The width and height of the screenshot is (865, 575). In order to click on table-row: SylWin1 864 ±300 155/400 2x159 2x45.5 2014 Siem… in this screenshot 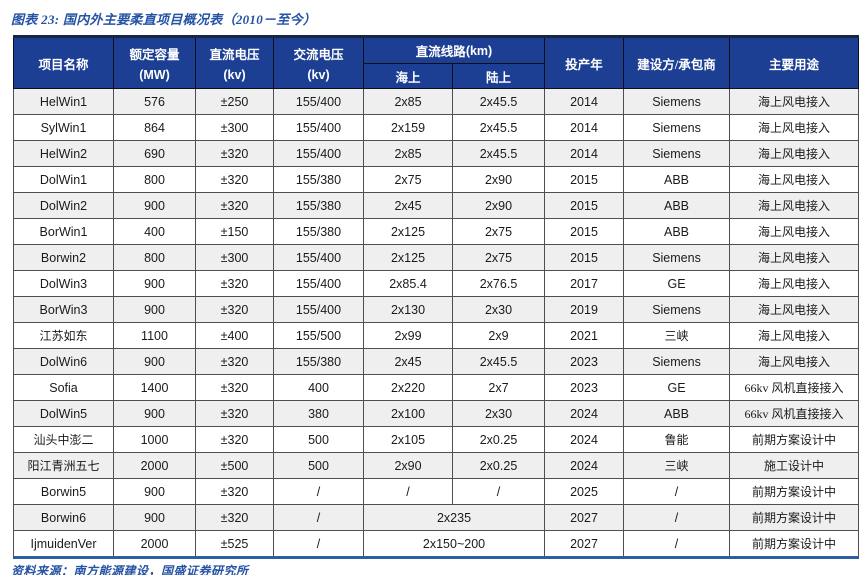, I will do `click(436, 127)`.